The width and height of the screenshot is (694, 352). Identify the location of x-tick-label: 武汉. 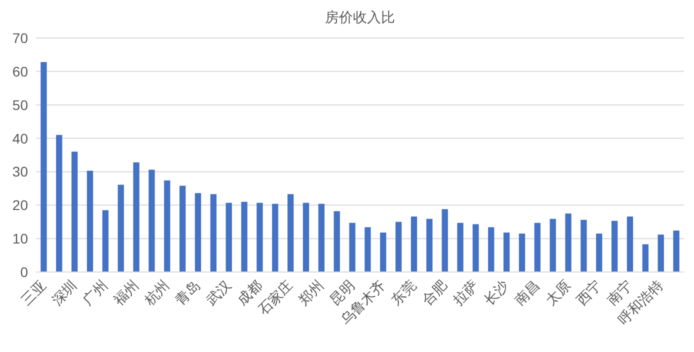
(218, 292).